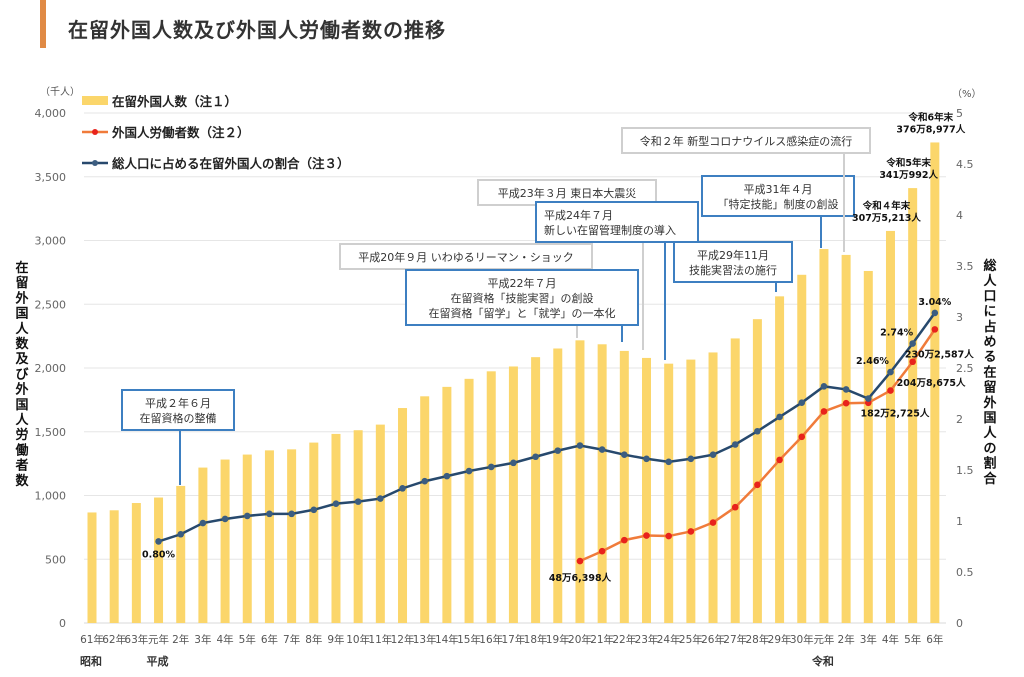 Image resolution: width=1024 pixels, height=677 pixels. What do you see at coordinates (567, 193) in the screenshot?
I see `annotation-text: 平成23年３月 東日本大震災` at bounding box center [567, 193].